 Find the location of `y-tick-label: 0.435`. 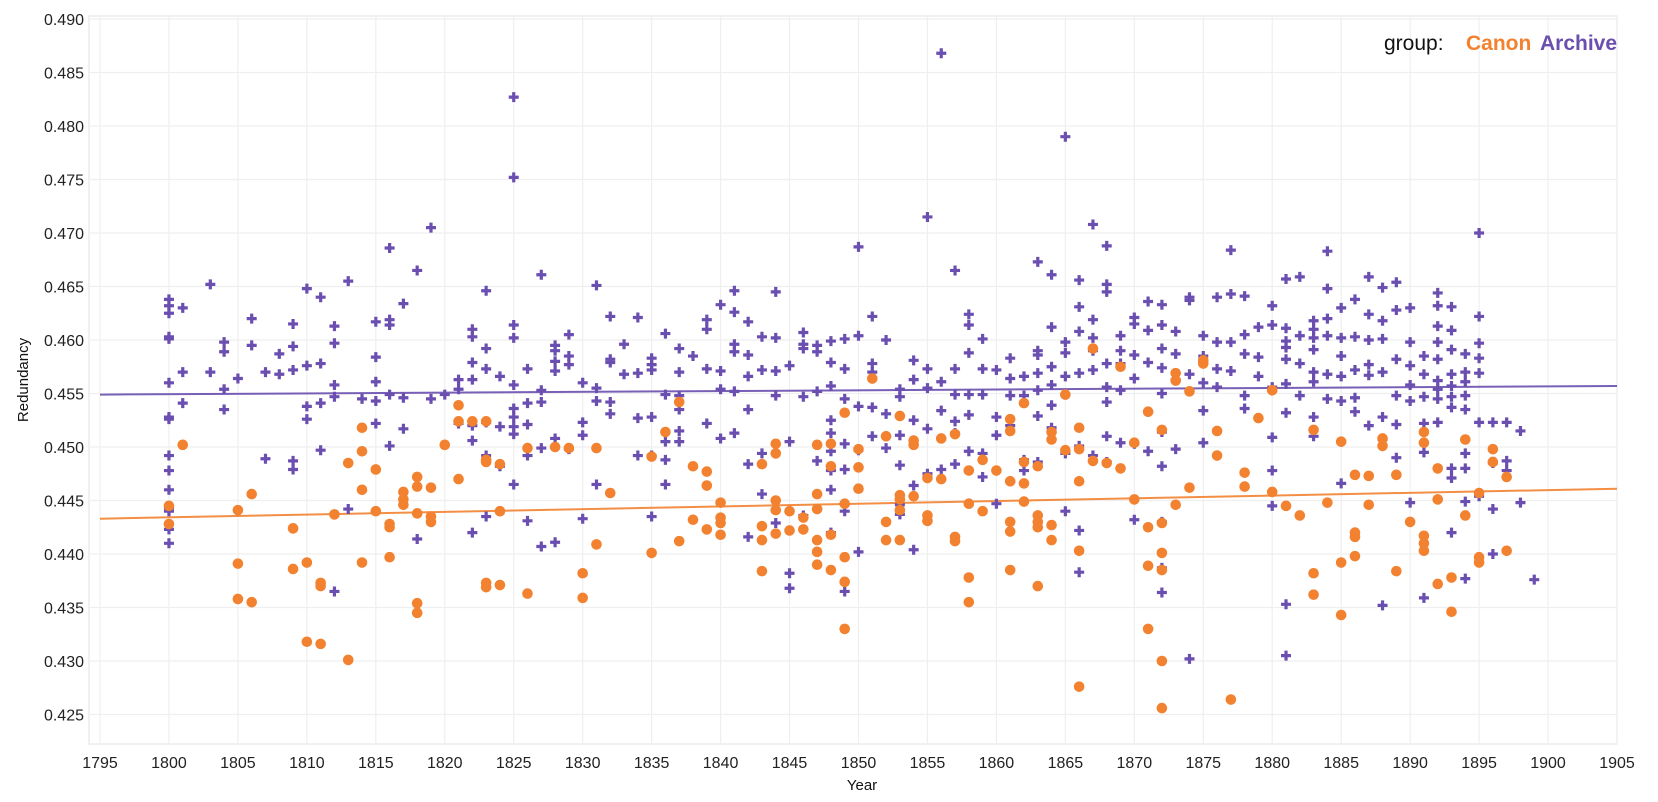

y-tick-label: 0.435 is located at coordinates (64, 609).